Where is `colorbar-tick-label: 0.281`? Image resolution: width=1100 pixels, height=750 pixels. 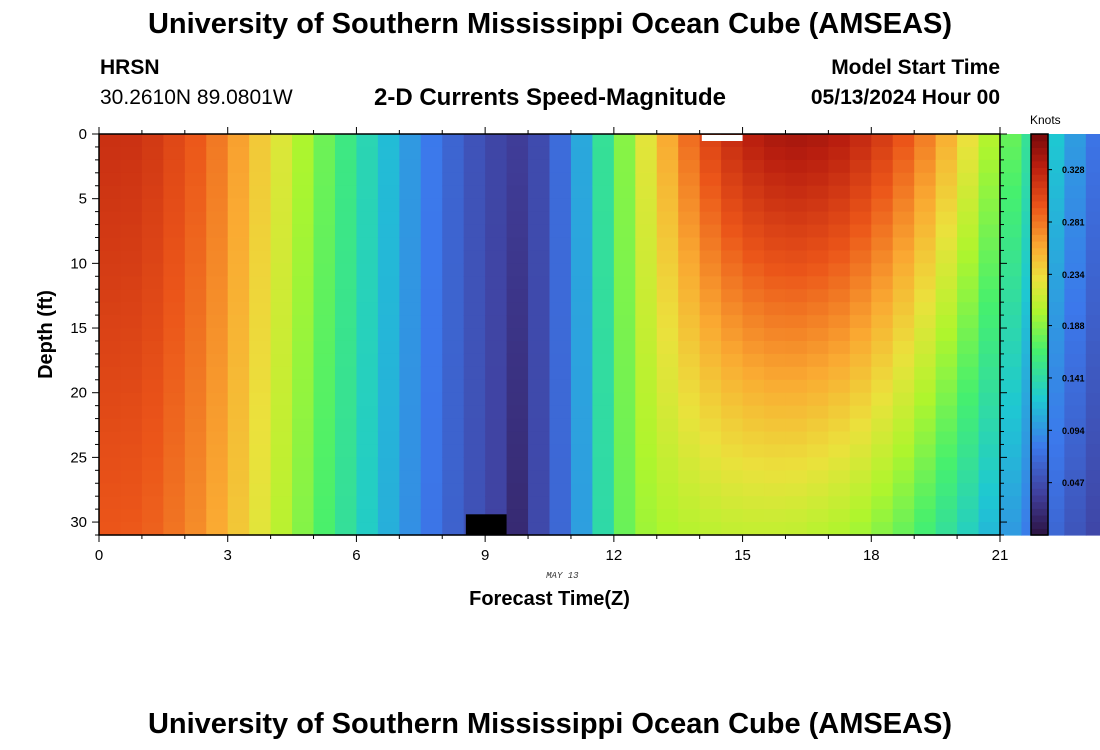 colorbar-tick-label: 0.281 is located at coordinates (1073, 222).